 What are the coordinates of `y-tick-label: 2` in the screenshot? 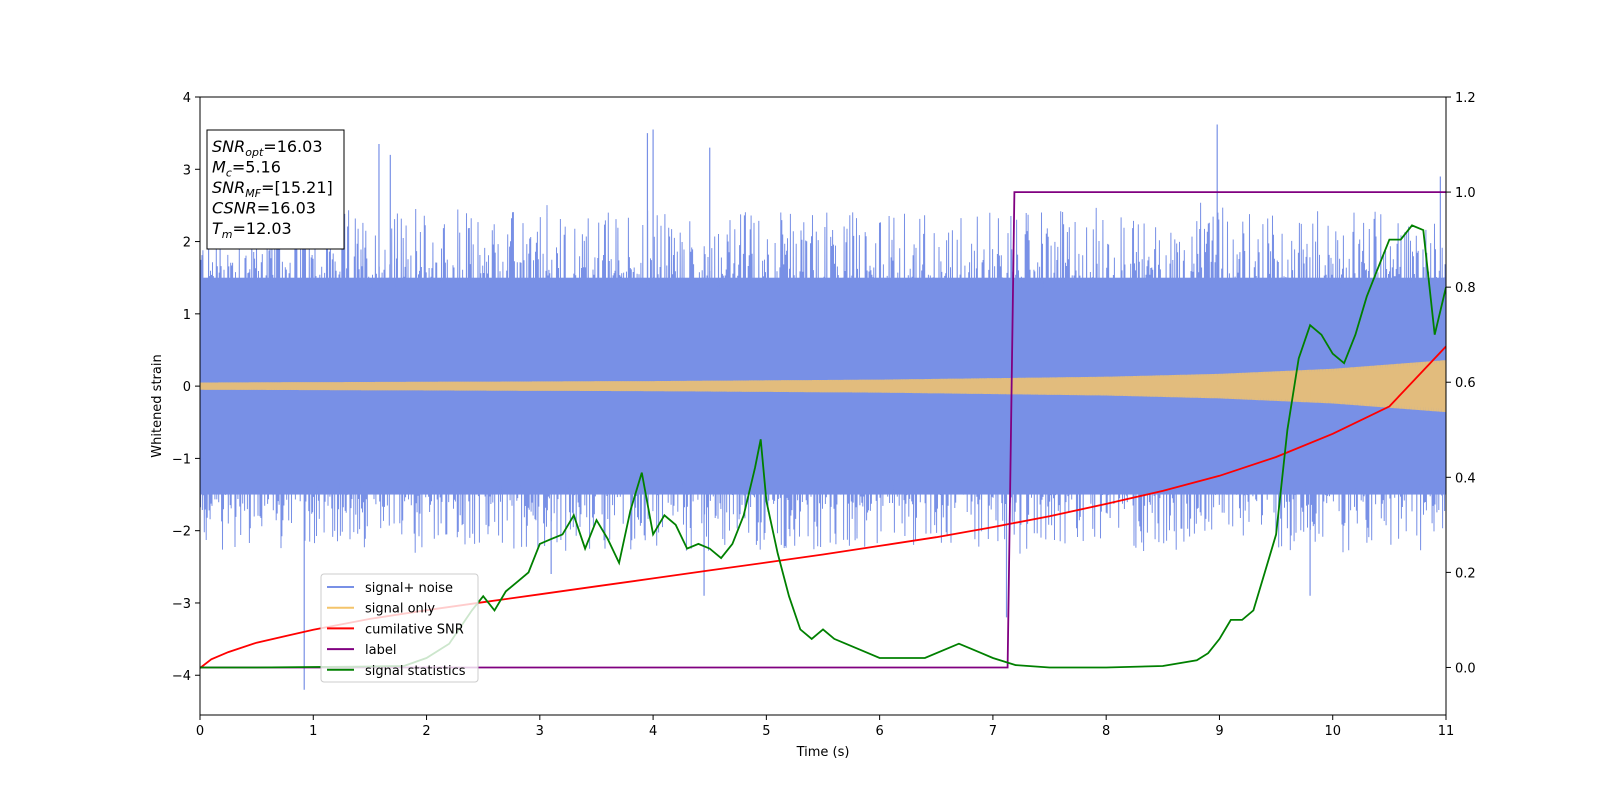 It's located at (187, 243).